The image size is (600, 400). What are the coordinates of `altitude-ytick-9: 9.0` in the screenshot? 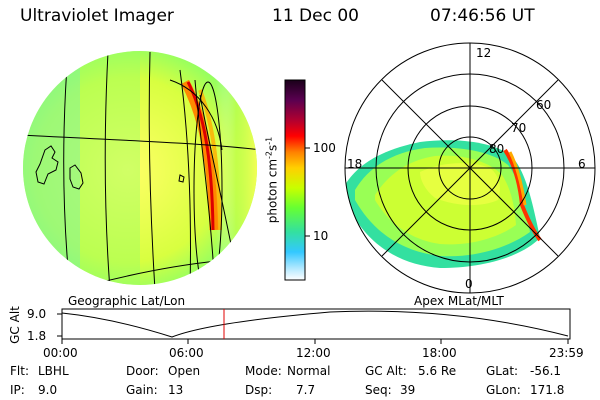 It's located at (37, 314).